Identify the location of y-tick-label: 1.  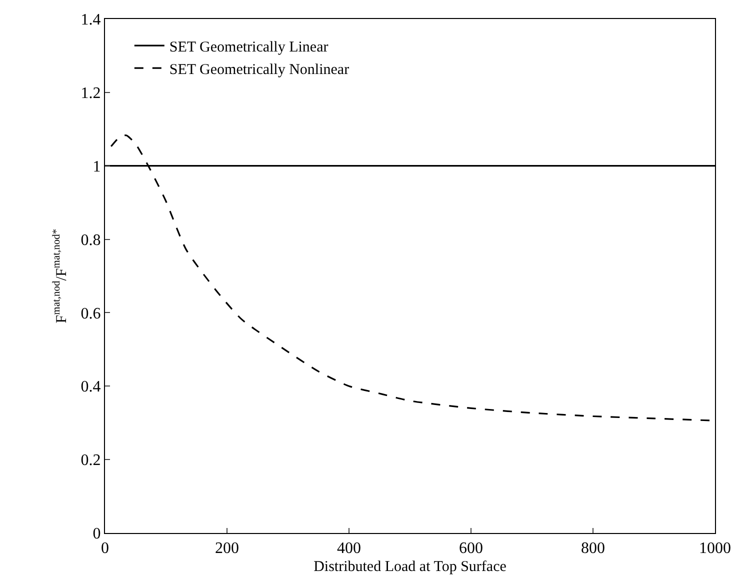
(96, 167).